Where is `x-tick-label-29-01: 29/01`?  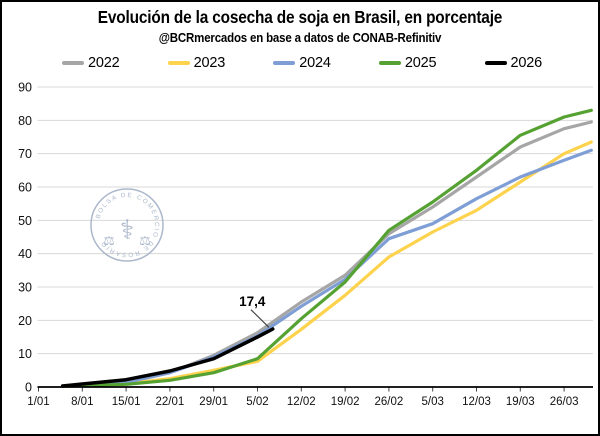
x-tick-label-29-01: 29/01 is located at coordinates (213, 402).